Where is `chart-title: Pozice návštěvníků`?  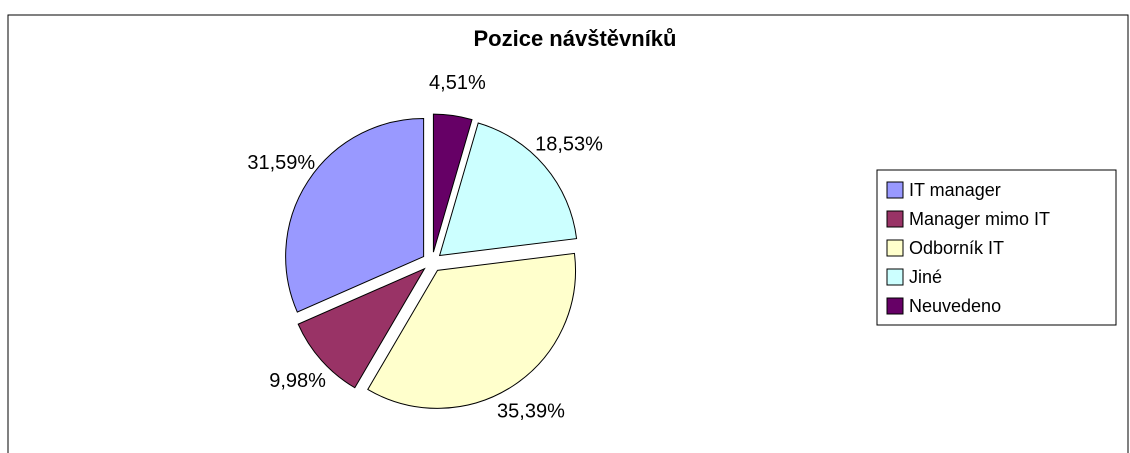
chart-title: Pozice návštěvníků is located at coordinates (575, 38).